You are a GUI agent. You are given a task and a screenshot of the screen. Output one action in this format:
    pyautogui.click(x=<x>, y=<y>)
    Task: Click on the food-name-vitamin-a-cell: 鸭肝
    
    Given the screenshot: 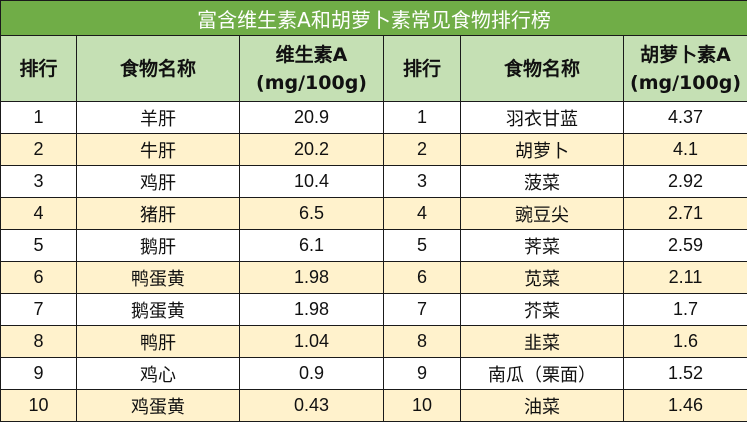 What is the action you would take?
    pyautogui.click(x=158, y=342)
    